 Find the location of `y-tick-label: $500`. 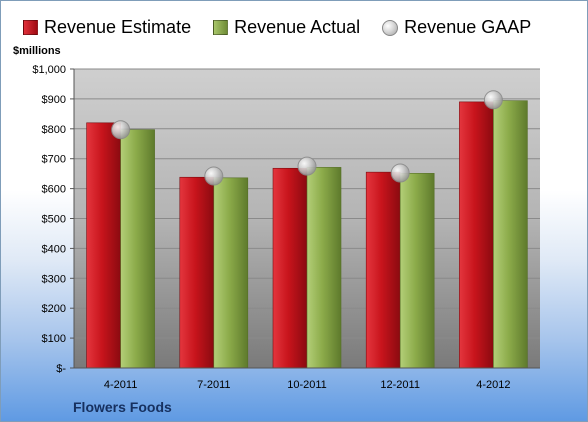

y-tick-label: $500 is located at coordinates (54, 220).